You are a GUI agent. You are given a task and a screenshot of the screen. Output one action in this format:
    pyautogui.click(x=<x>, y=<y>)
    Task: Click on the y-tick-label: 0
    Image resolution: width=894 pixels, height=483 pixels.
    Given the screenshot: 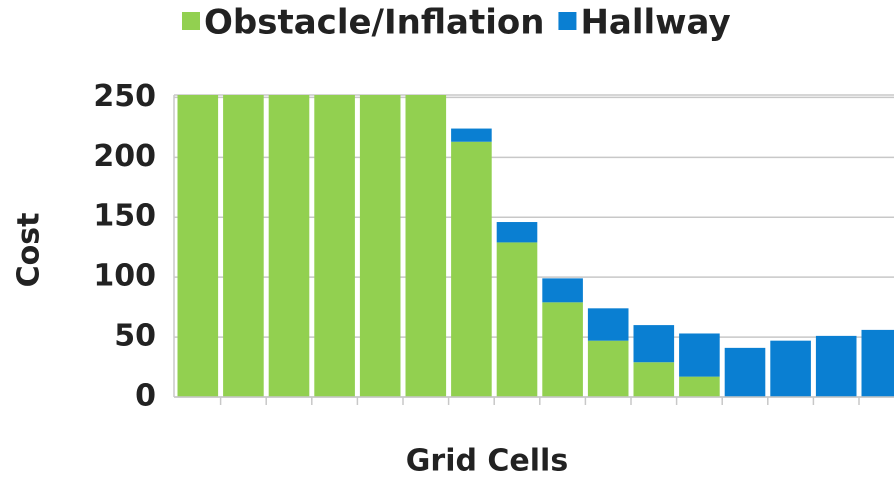 What is the action you would take?
    pyautogui.click(x=145, y=396)
    